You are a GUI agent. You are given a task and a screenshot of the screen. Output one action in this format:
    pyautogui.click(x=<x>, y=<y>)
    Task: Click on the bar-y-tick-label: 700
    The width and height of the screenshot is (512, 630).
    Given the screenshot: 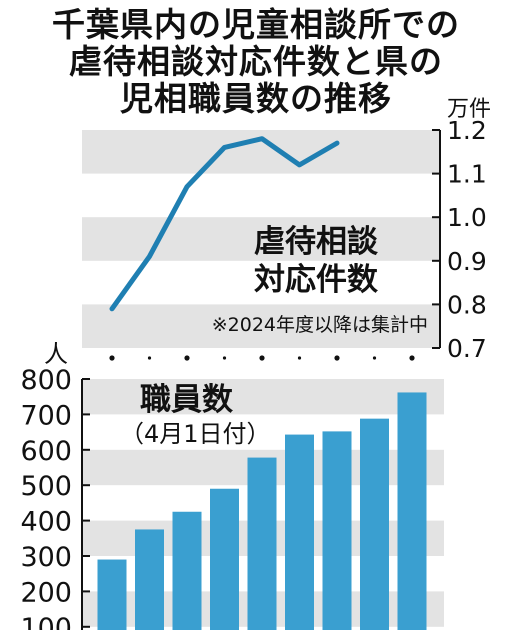 What is the action you would take?
    pyautogui.click(x=46, y=415)
    